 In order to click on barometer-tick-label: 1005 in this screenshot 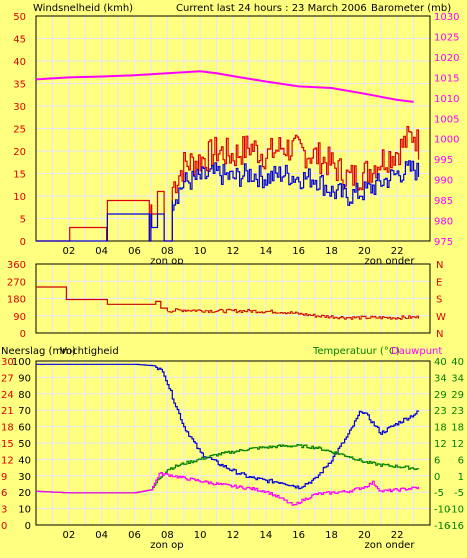, I will do `click(446, 119)`.